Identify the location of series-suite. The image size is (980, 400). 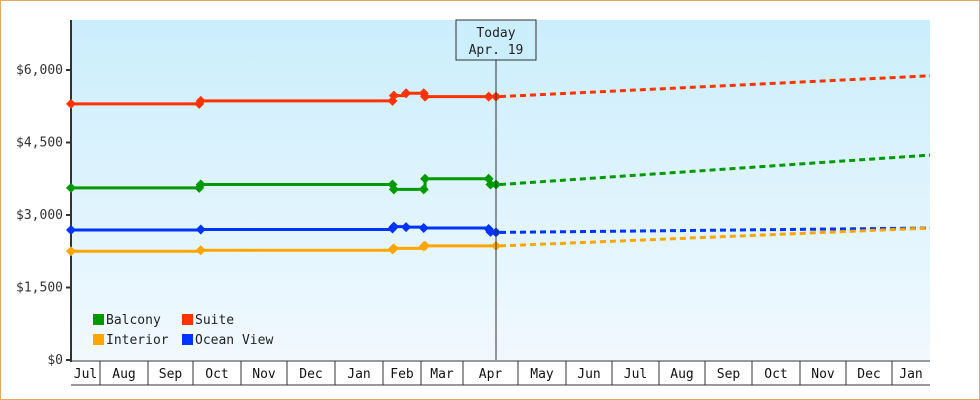
(498, 91).